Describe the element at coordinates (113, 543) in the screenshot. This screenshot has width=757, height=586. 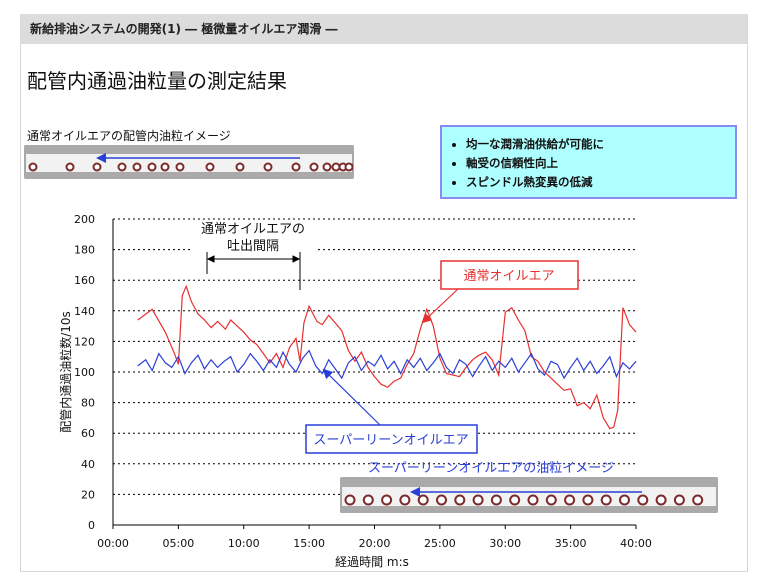
I see `x-tick-label: 00:00` at that location.